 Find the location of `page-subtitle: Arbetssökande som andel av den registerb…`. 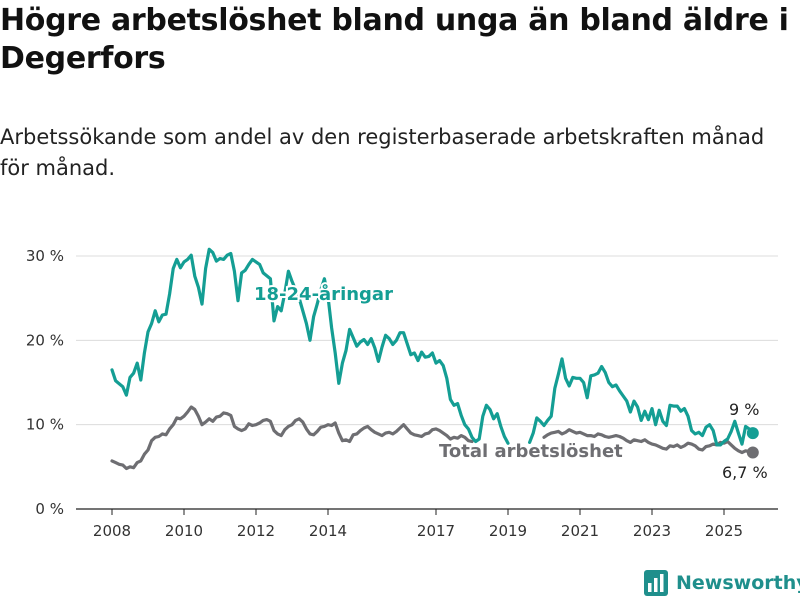

page-subtitle: Arbetssökande som andel av den registerb… is located at coordinates (382, 152).